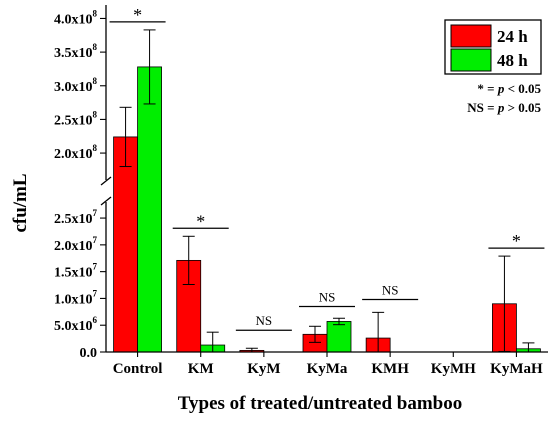 The image size is (550, 422). Describe the element at coordinates (512, 36) in the screenshot. I see `legend-label-24h: 24 h` at that location.